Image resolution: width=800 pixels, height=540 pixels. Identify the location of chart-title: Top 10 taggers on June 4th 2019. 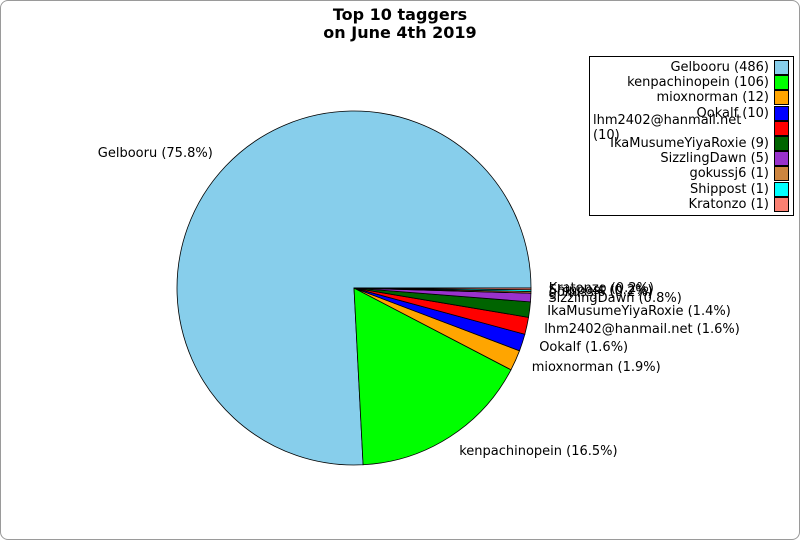
(400, 24).